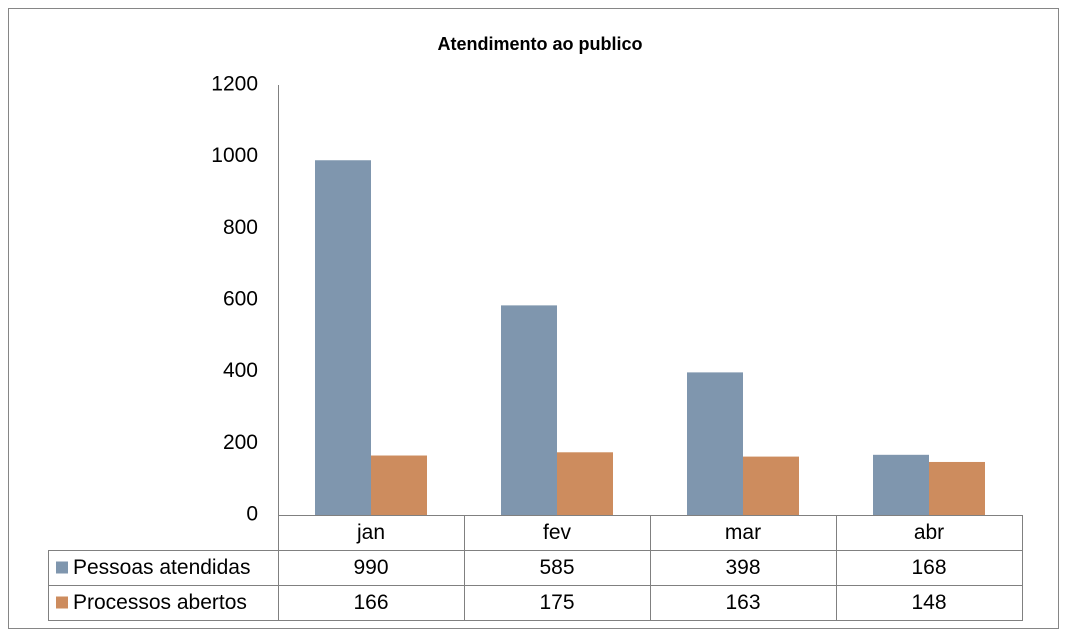 This screenshot has height=637, width=1067. What do you see at coordinates (928, 602) in the screenshot?
I see `table-value: 148` at bounding box center [928, 602].